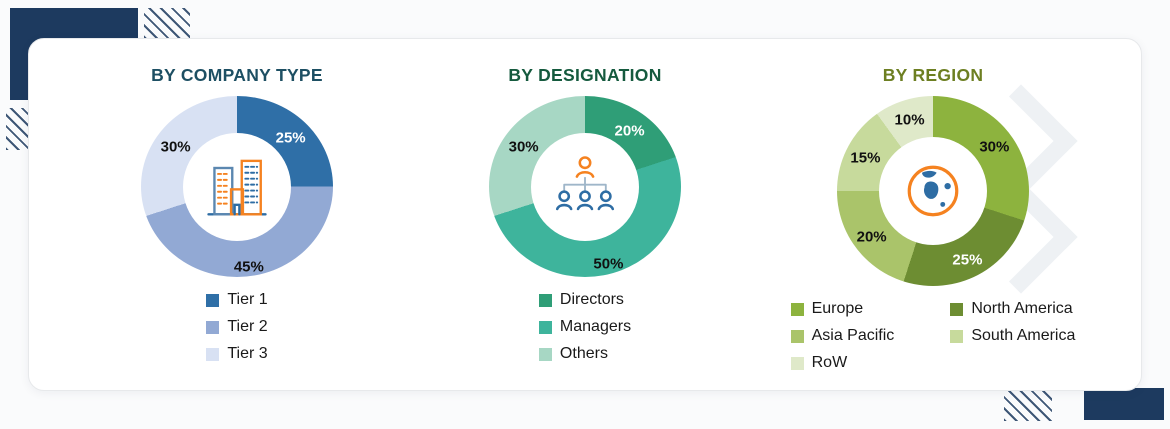  I want to click on donut-chart-company-type: 25% 45% 30%, so click(237, 186).